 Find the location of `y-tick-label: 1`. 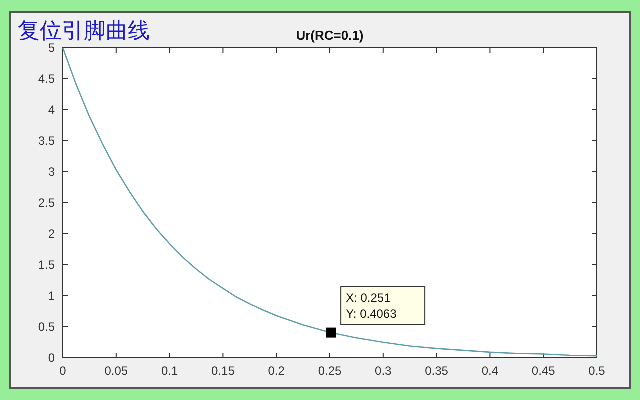

y-tick-label: 1 is located at coordinates (52, 296).